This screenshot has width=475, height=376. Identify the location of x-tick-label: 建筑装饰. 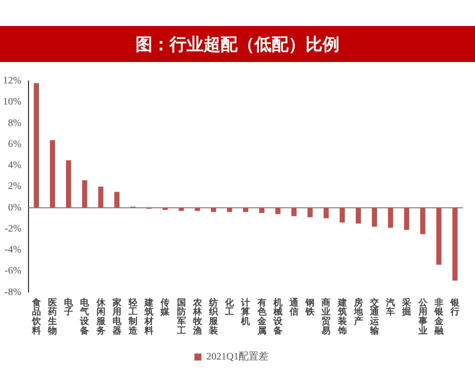
(342, 317).